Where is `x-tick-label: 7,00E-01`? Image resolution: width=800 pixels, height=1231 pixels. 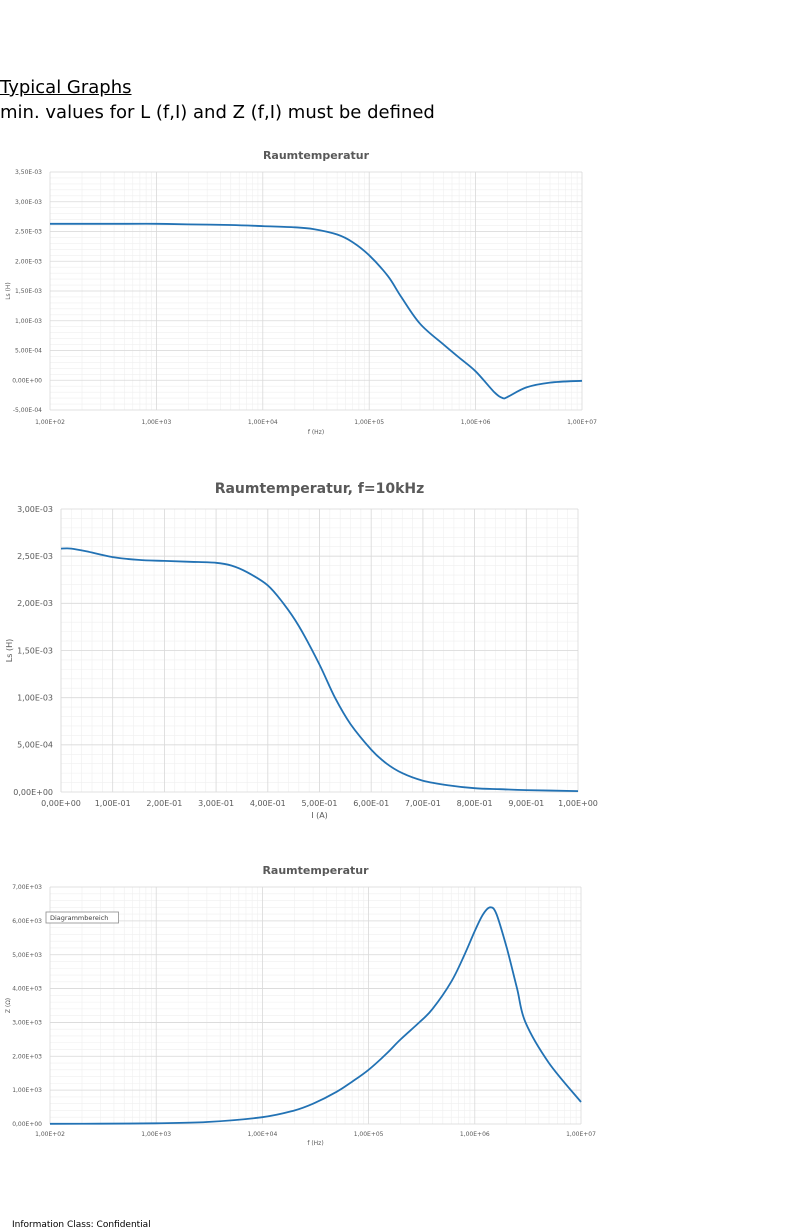 x-tick-label: 7,00E-01 is located at coordinates (423, 803).